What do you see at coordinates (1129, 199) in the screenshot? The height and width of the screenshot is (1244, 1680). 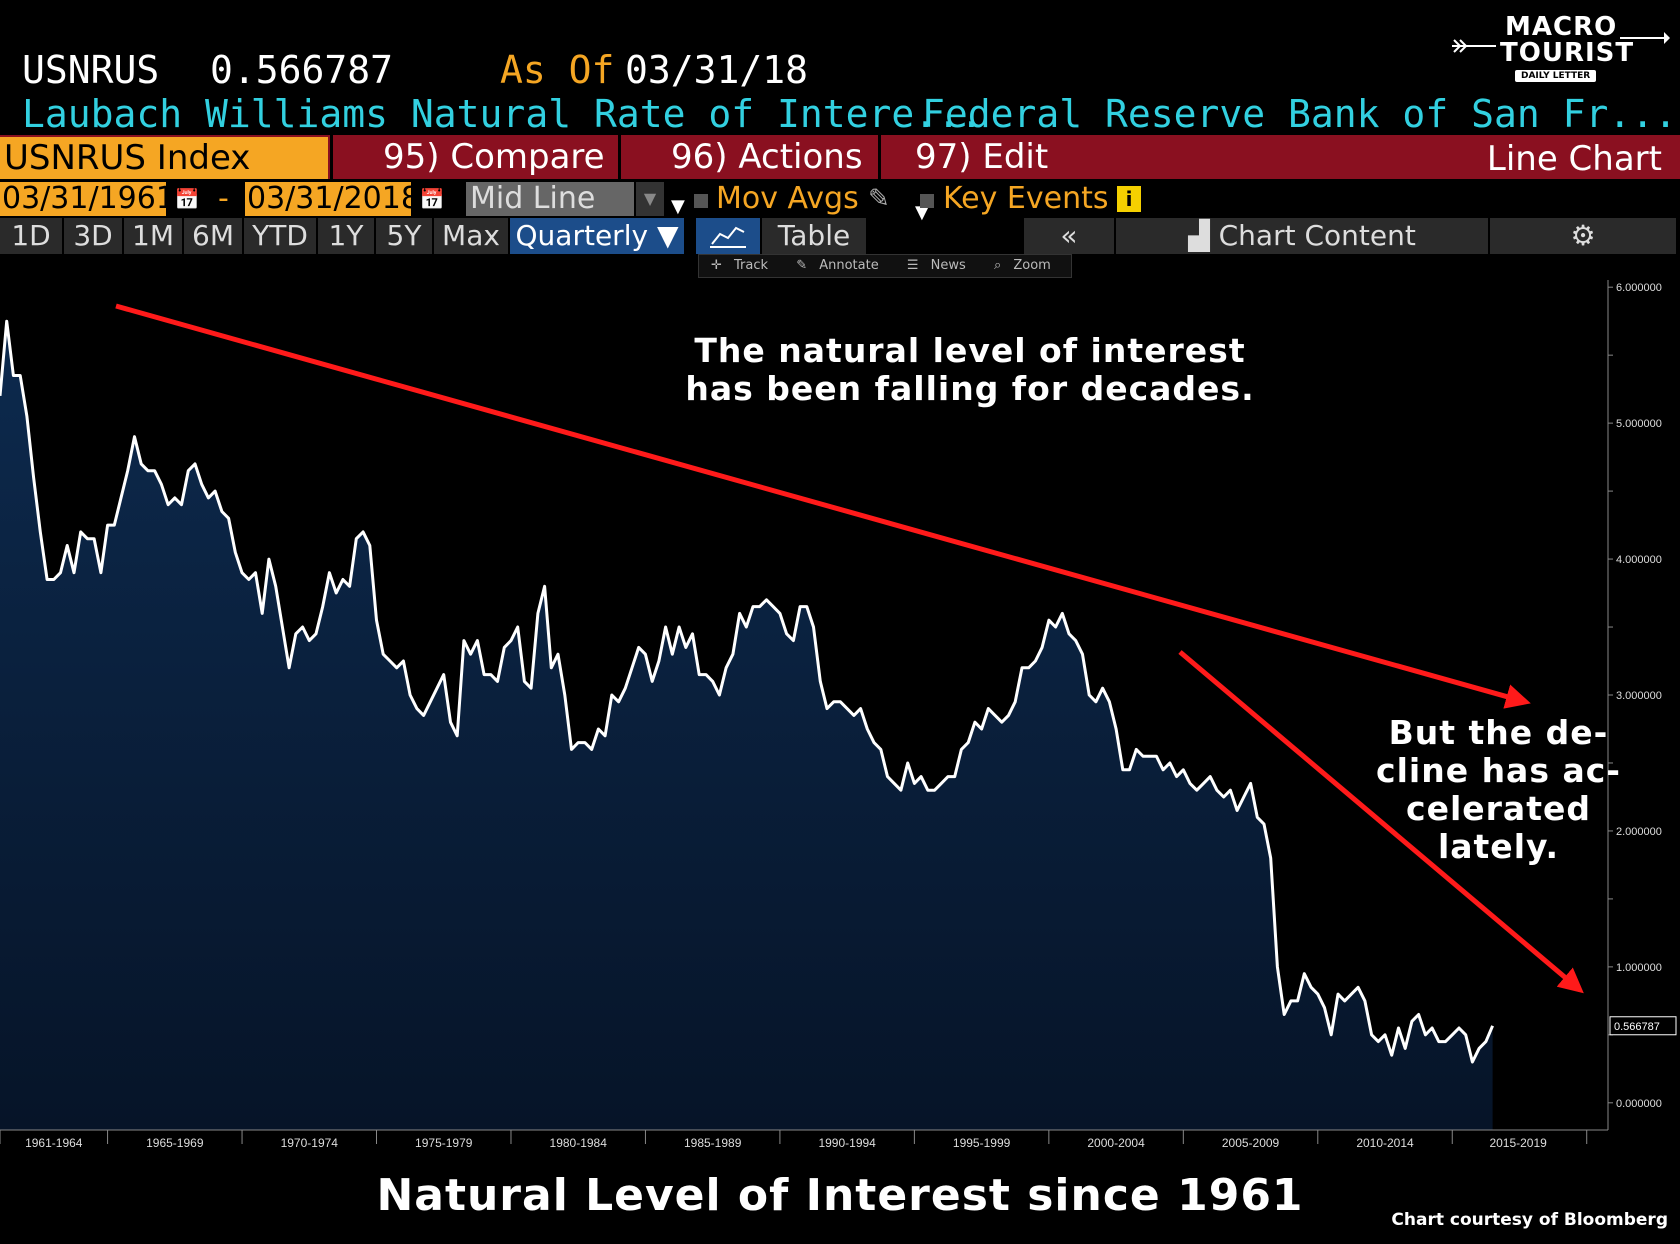 I see `info-icon: i` at bounding box center [1129, 199].